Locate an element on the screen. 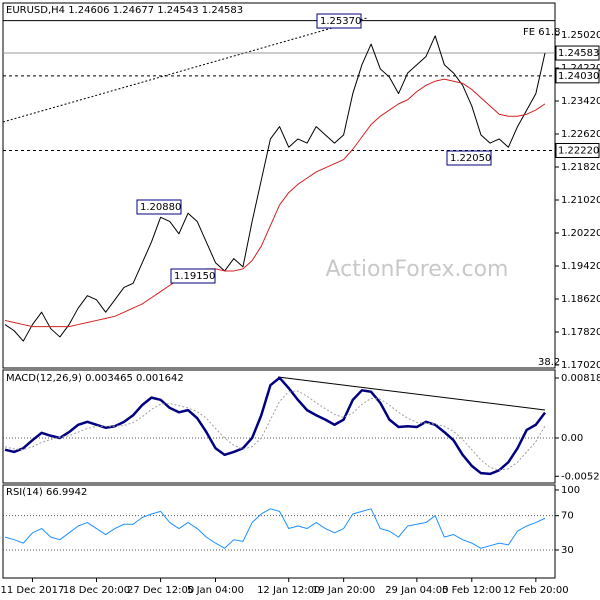 The height and width of the screenshot is (600, 600). y-tick-label: 1.17020 is located at coordinates (580, 365).